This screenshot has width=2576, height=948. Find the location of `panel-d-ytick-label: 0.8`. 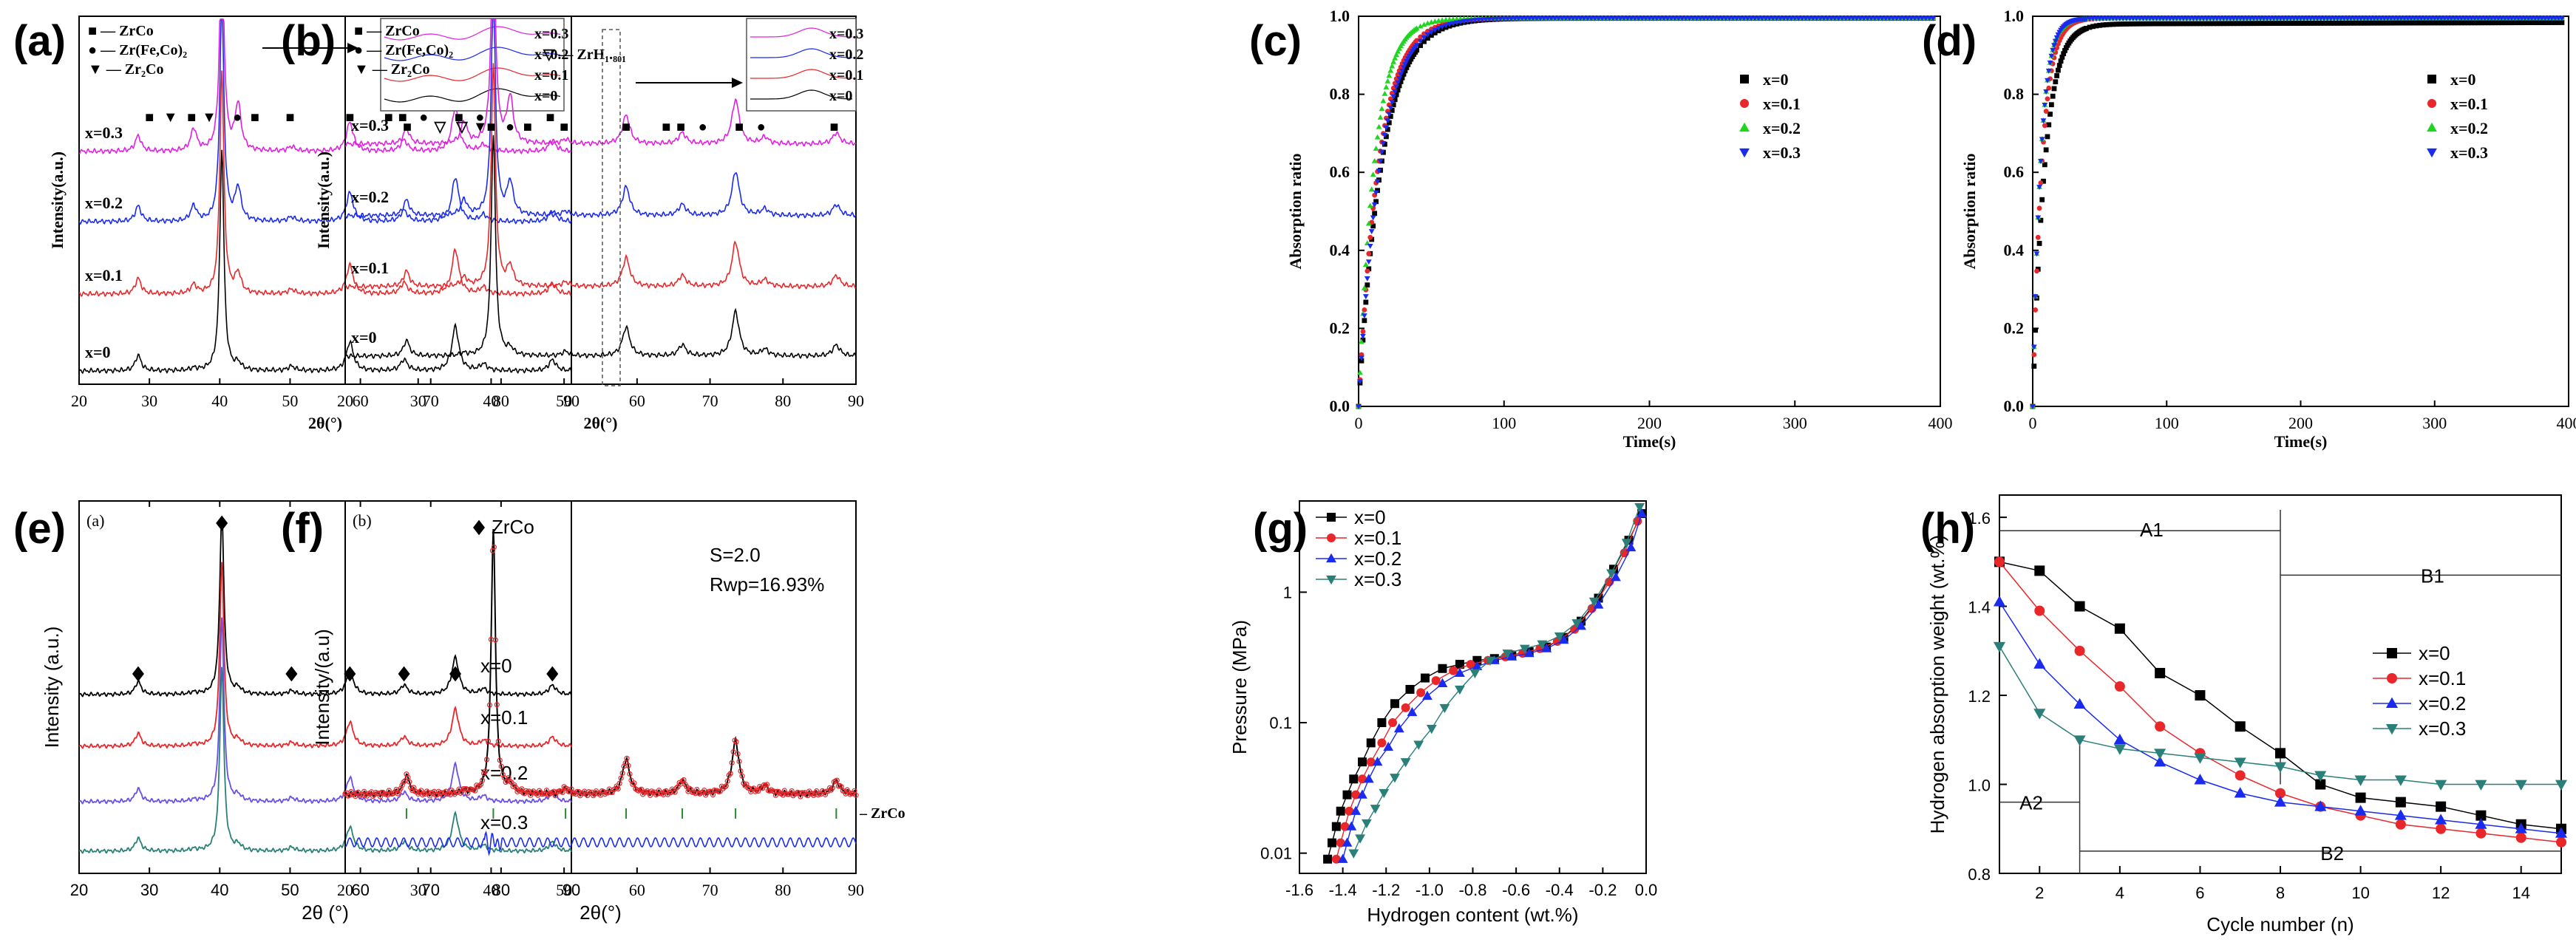

panel-d-ytick-label: 0.8 is located at coordinates (2014, 94).